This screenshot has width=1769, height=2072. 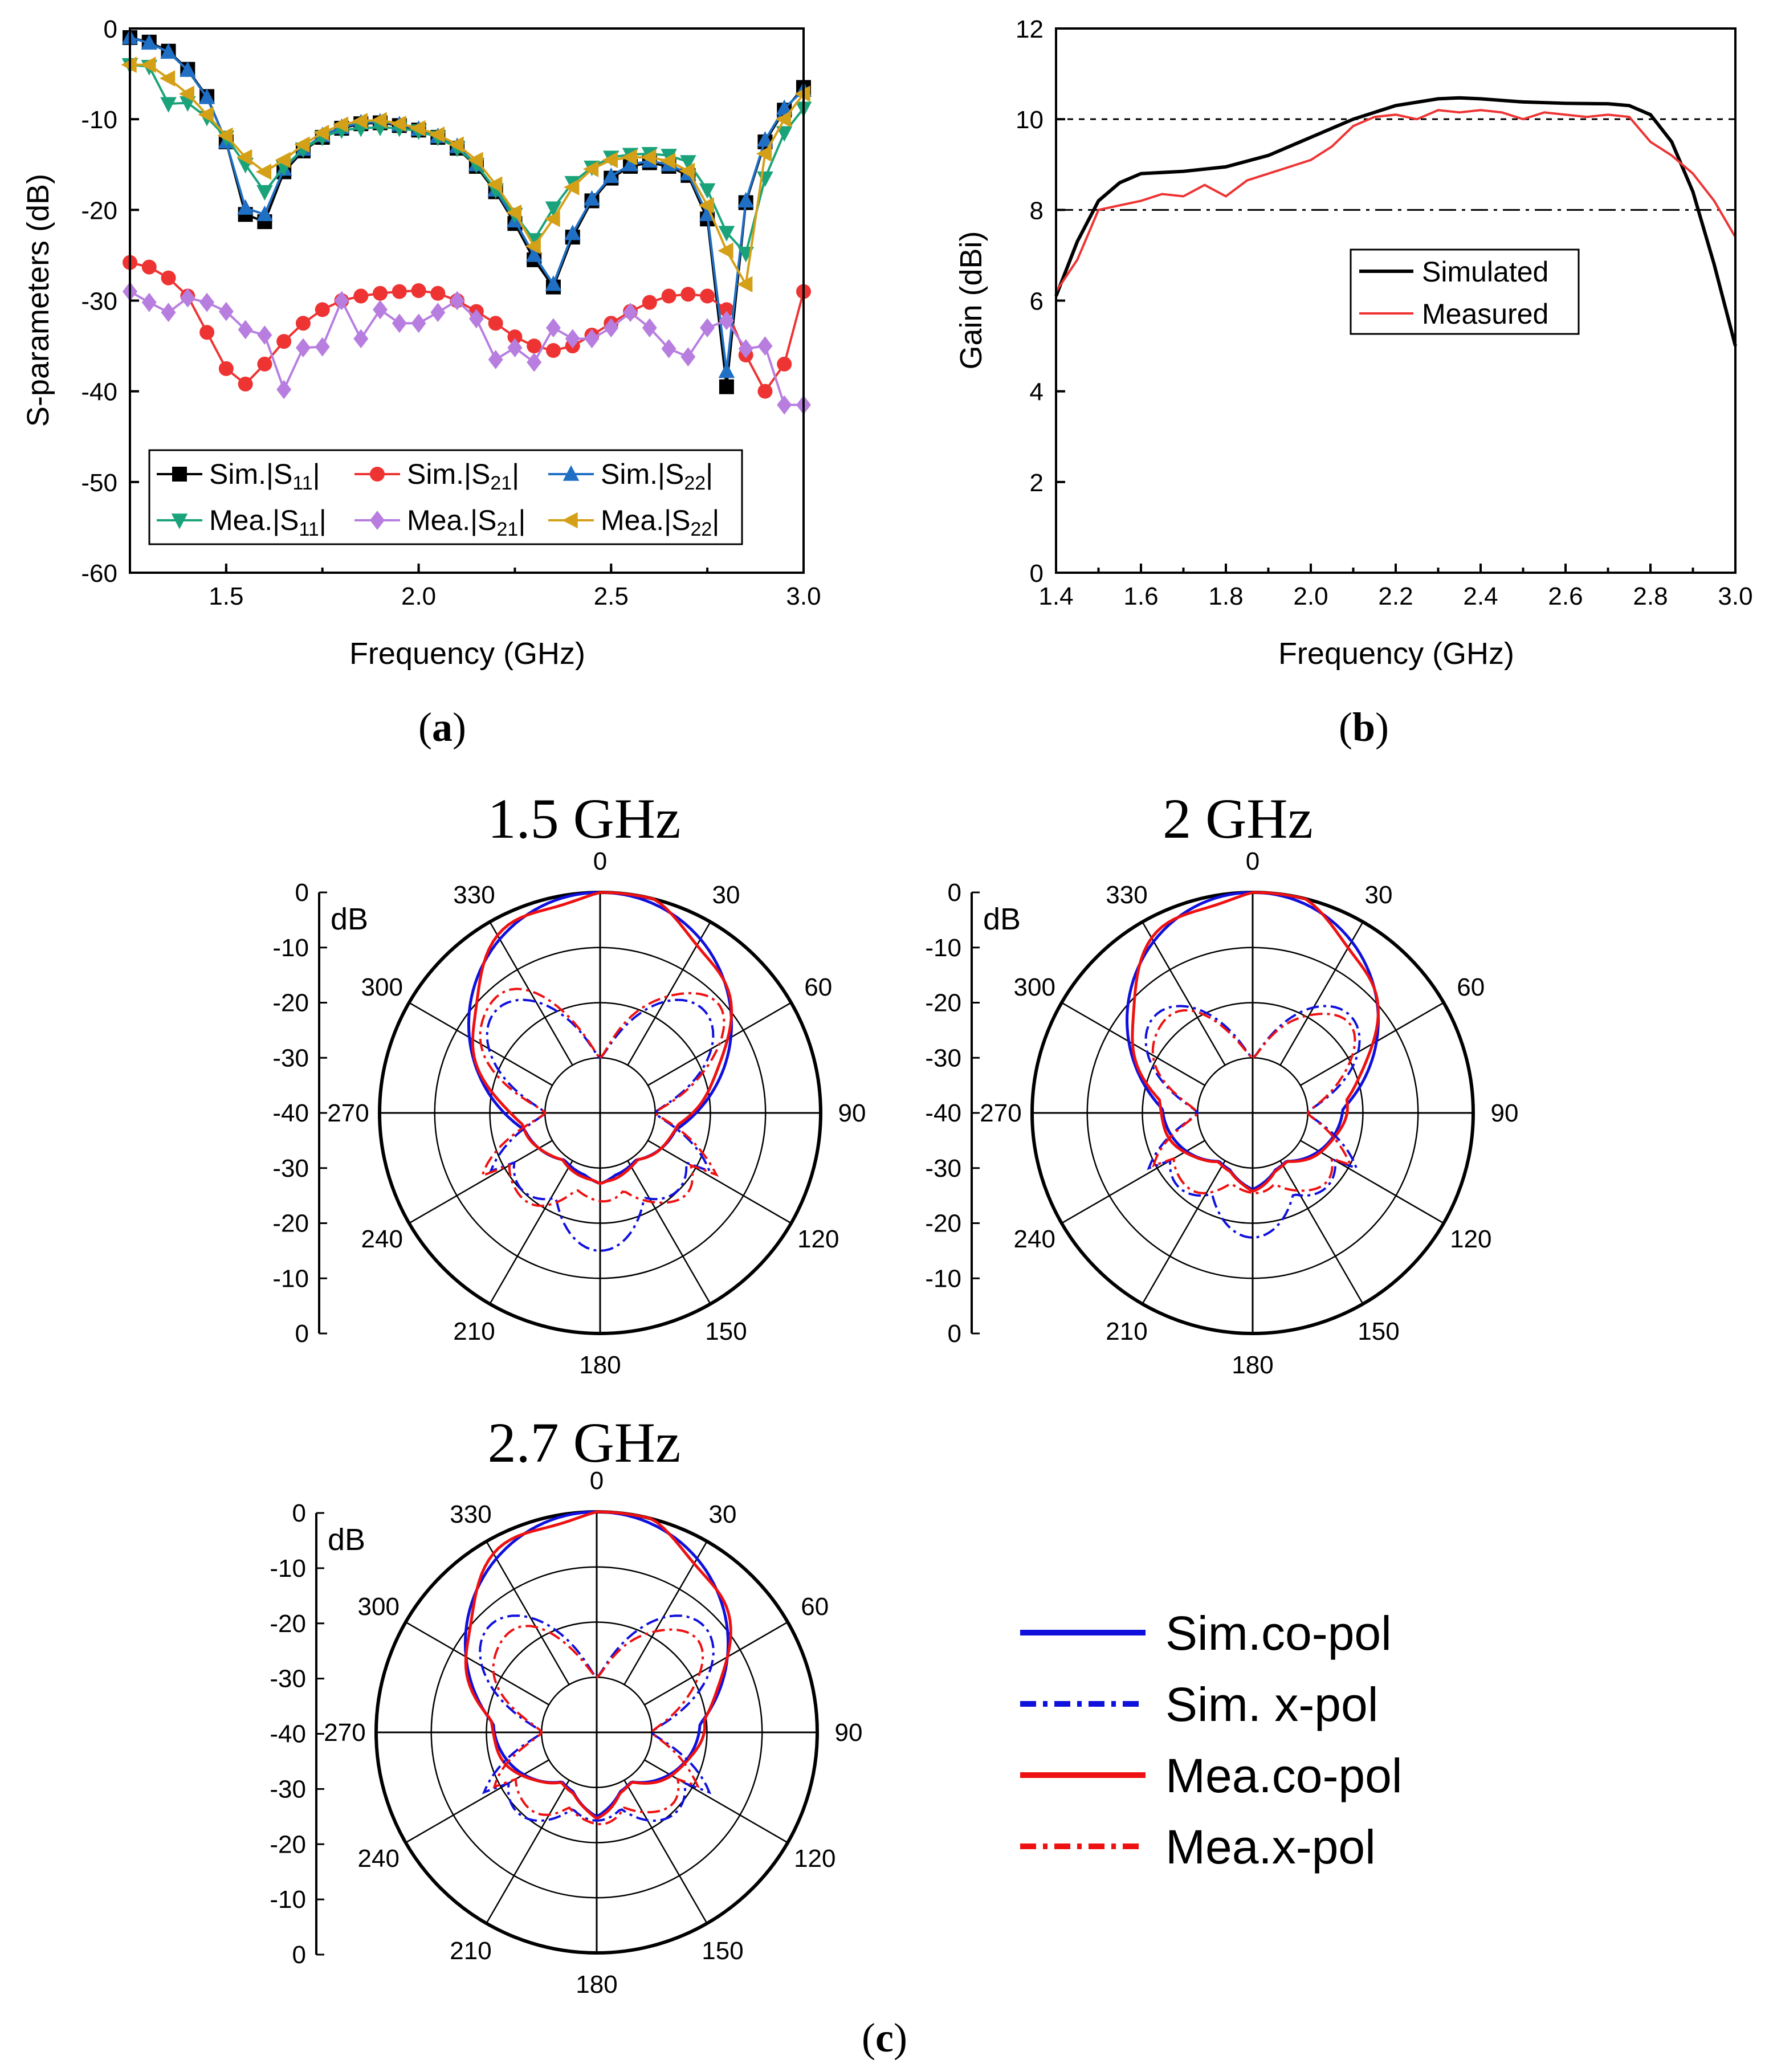 I want to click on y-tick-label: 0, so click(x=110, y=29).